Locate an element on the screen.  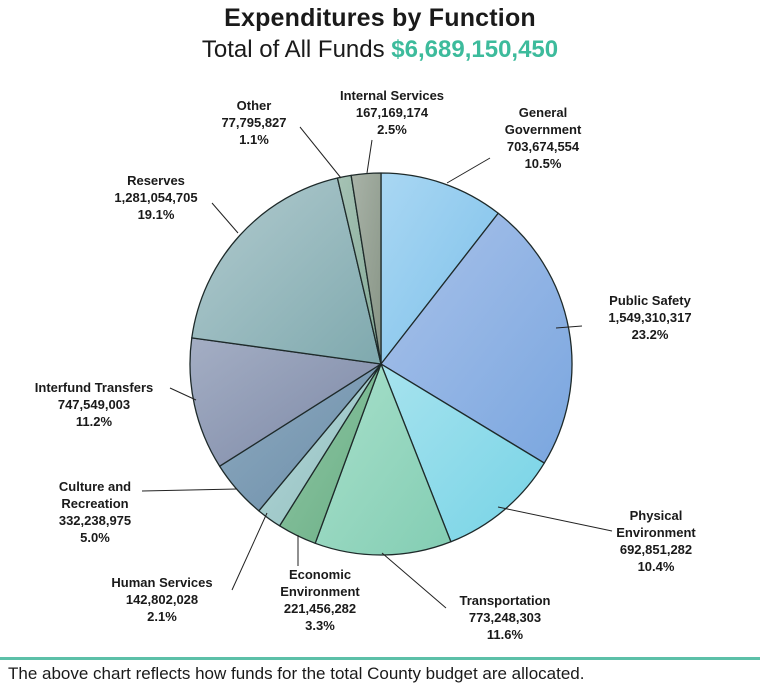
slice-label-name: Transportation is located at coordinates (505, 600).